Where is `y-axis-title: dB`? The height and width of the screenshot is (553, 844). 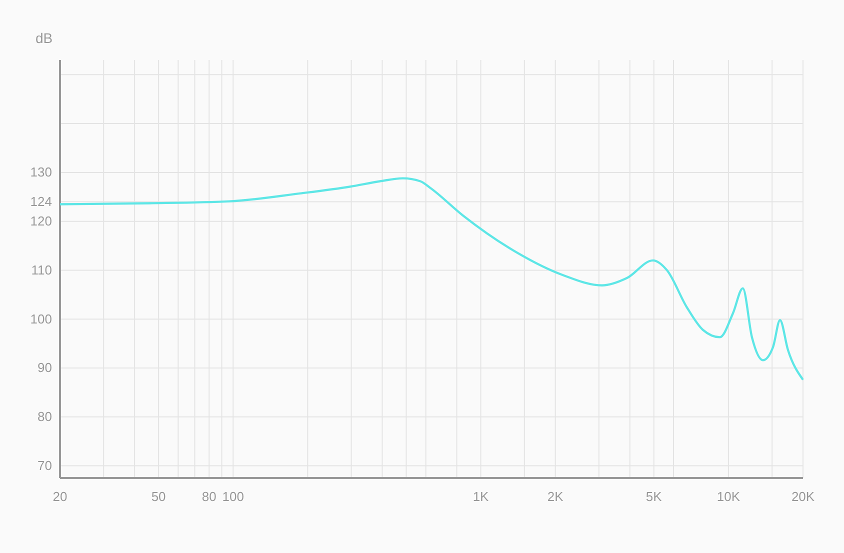
y-axis-title: dB is located at coordinates (44, 38).